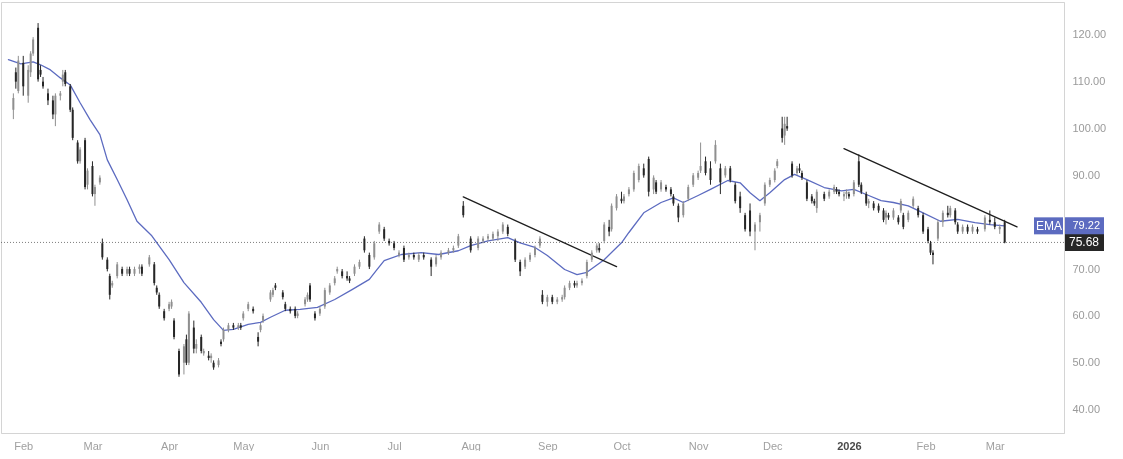  What do you see at coordinates (1089, 34) in the screenshot?
I see `y-tick-label: 120.00` at bounding box center [1089, 34].